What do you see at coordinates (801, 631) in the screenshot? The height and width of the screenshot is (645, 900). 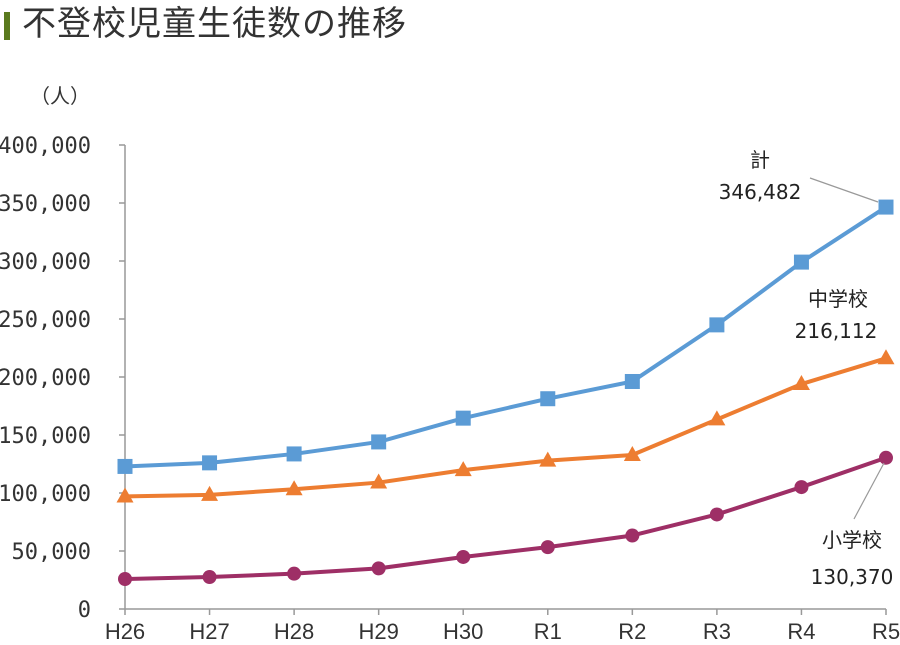 I see `x-tick-label: R4` at bounding box center [801, 631].